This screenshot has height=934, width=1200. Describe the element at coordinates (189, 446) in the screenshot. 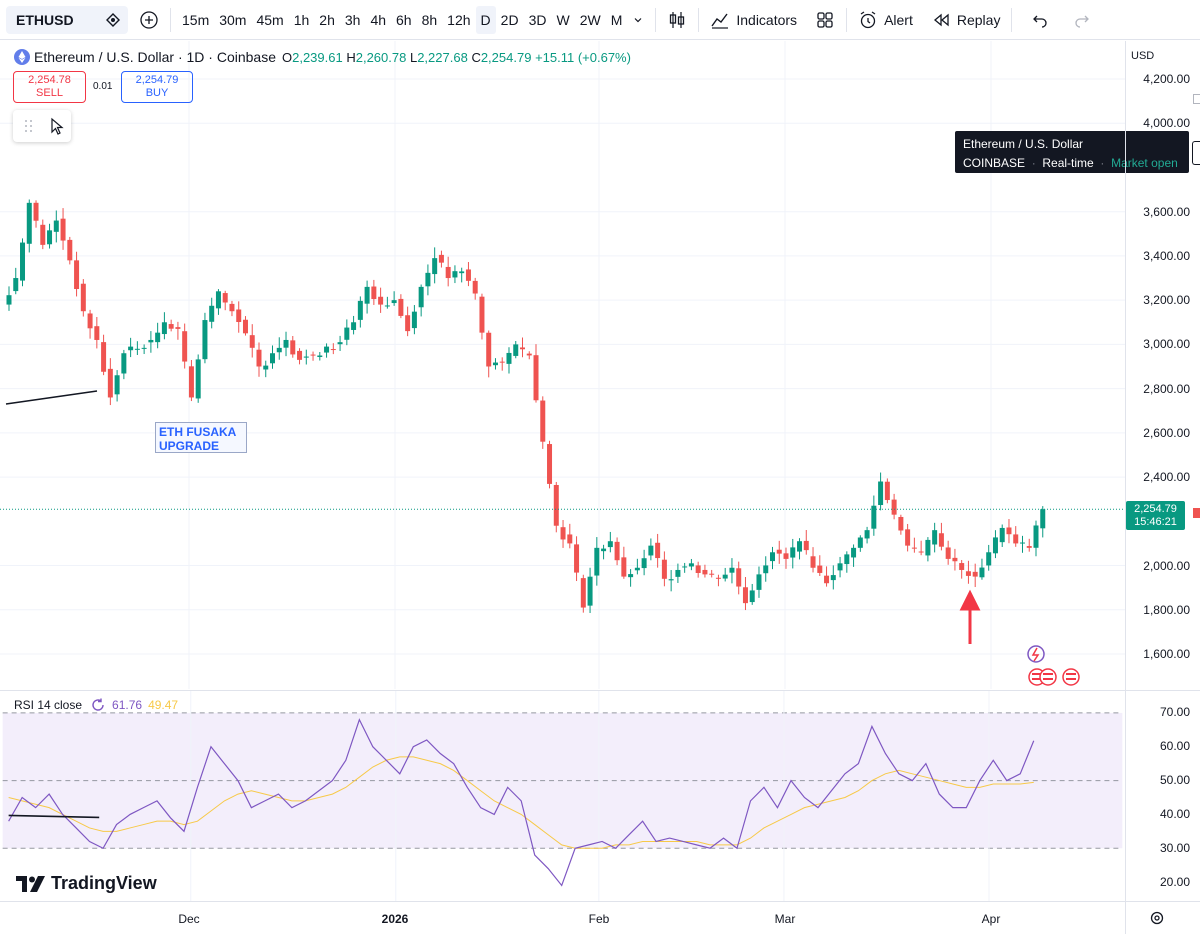

I see `annotation-line-2: UPGRADE` at that location.